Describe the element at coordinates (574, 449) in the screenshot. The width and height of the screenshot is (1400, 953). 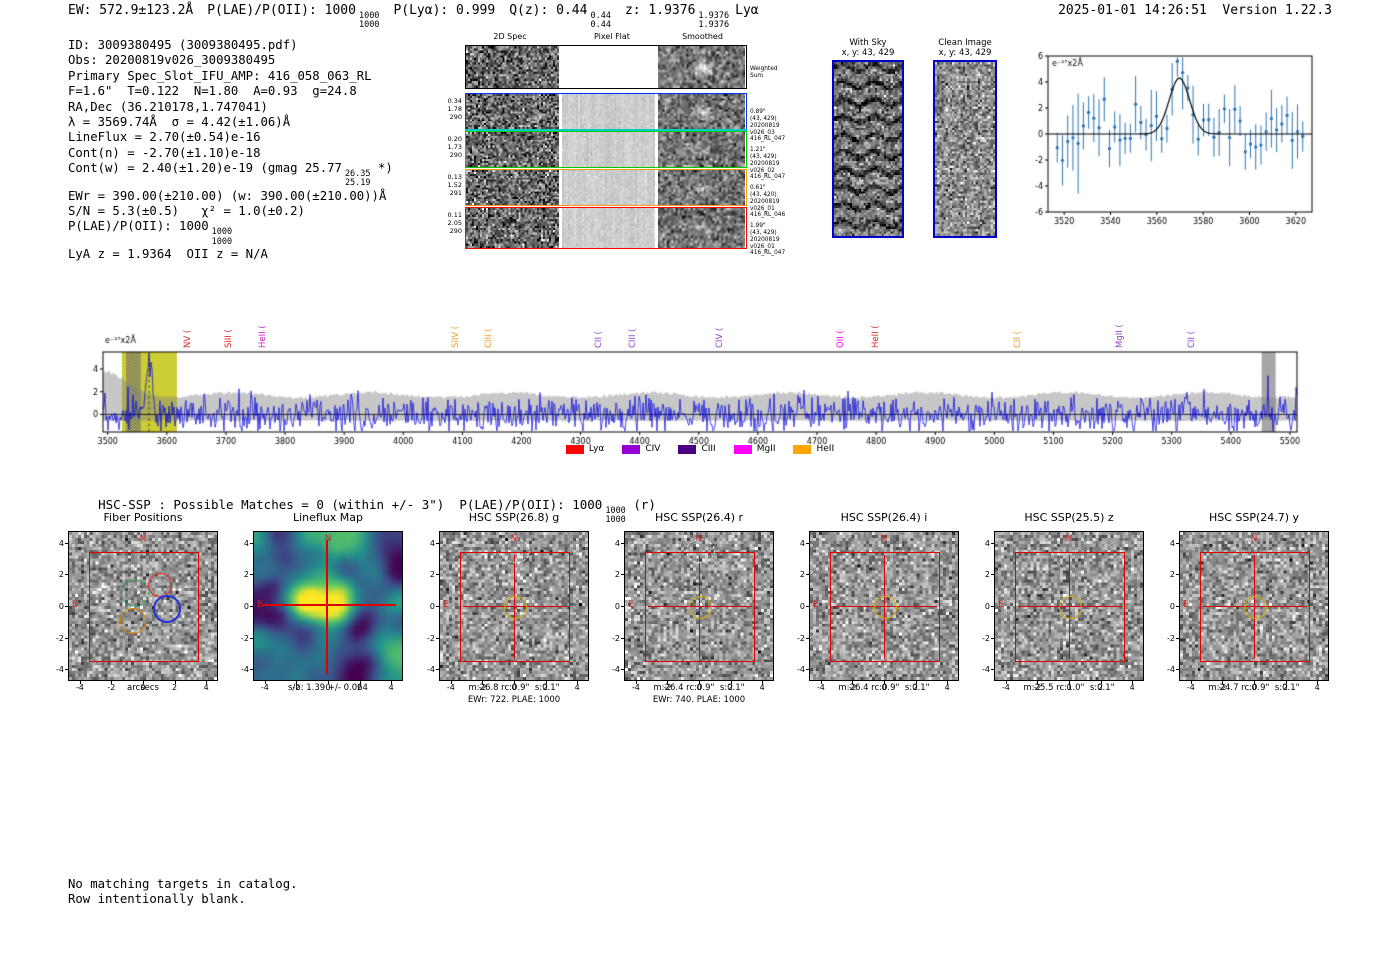
I see `legend-swatch-lya` at that location.